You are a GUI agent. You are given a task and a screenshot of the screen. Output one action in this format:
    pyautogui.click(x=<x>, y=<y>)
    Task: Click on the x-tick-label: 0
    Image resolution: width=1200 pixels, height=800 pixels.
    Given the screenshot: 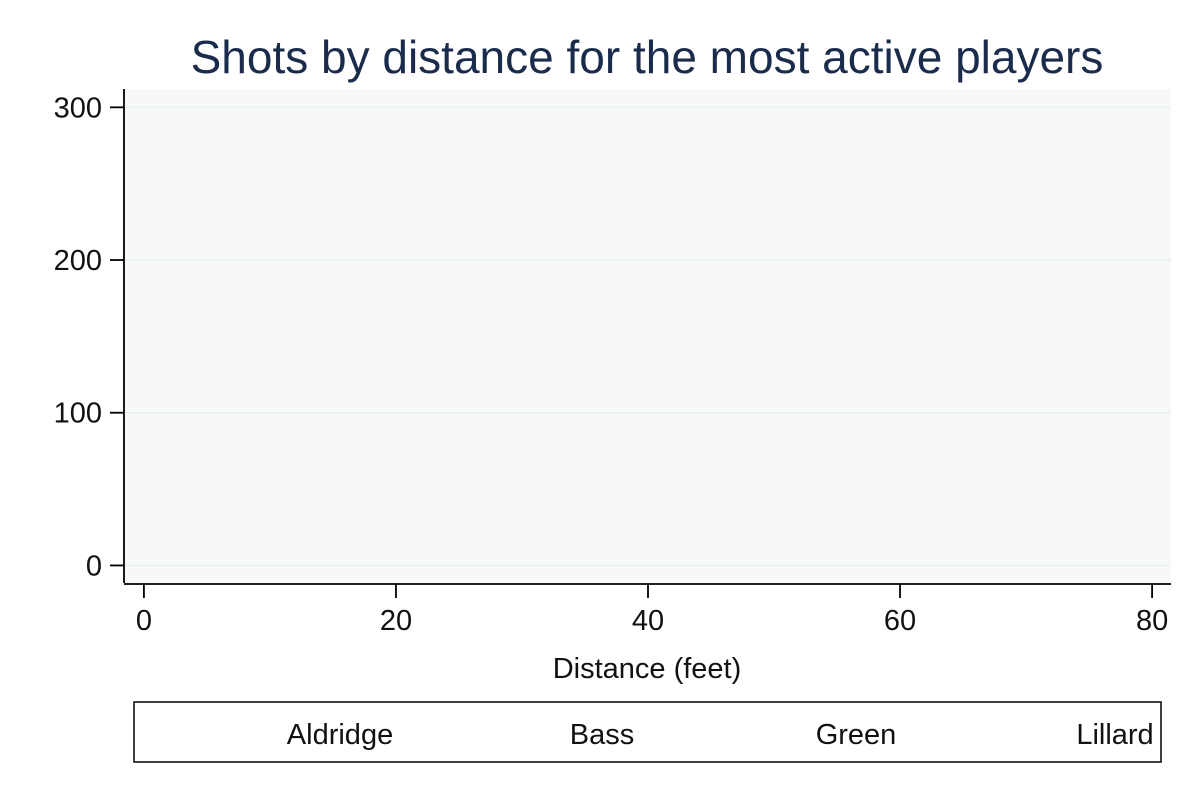 What is the action you would take?
    pyautogui.click(x=144, y=621)
    